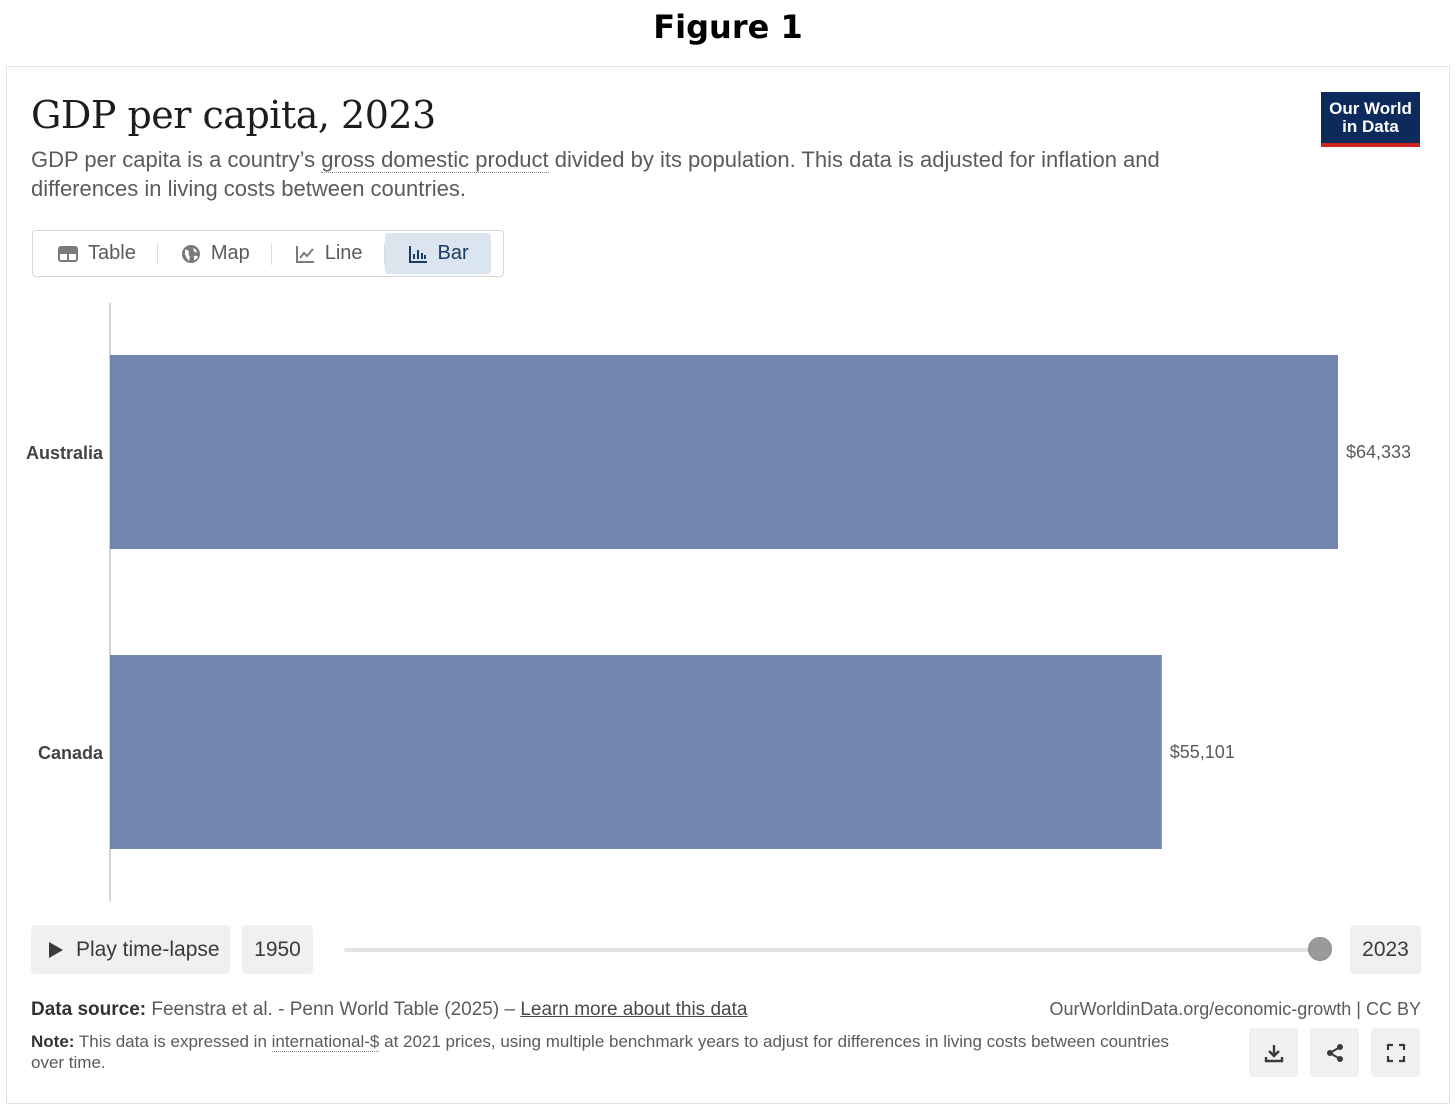 This screenshot has height=1117, width=1456. Describe the element at coordinates (435, 160) in the screenshot. I see `gdp-term-link: gross domestic product` at that location.